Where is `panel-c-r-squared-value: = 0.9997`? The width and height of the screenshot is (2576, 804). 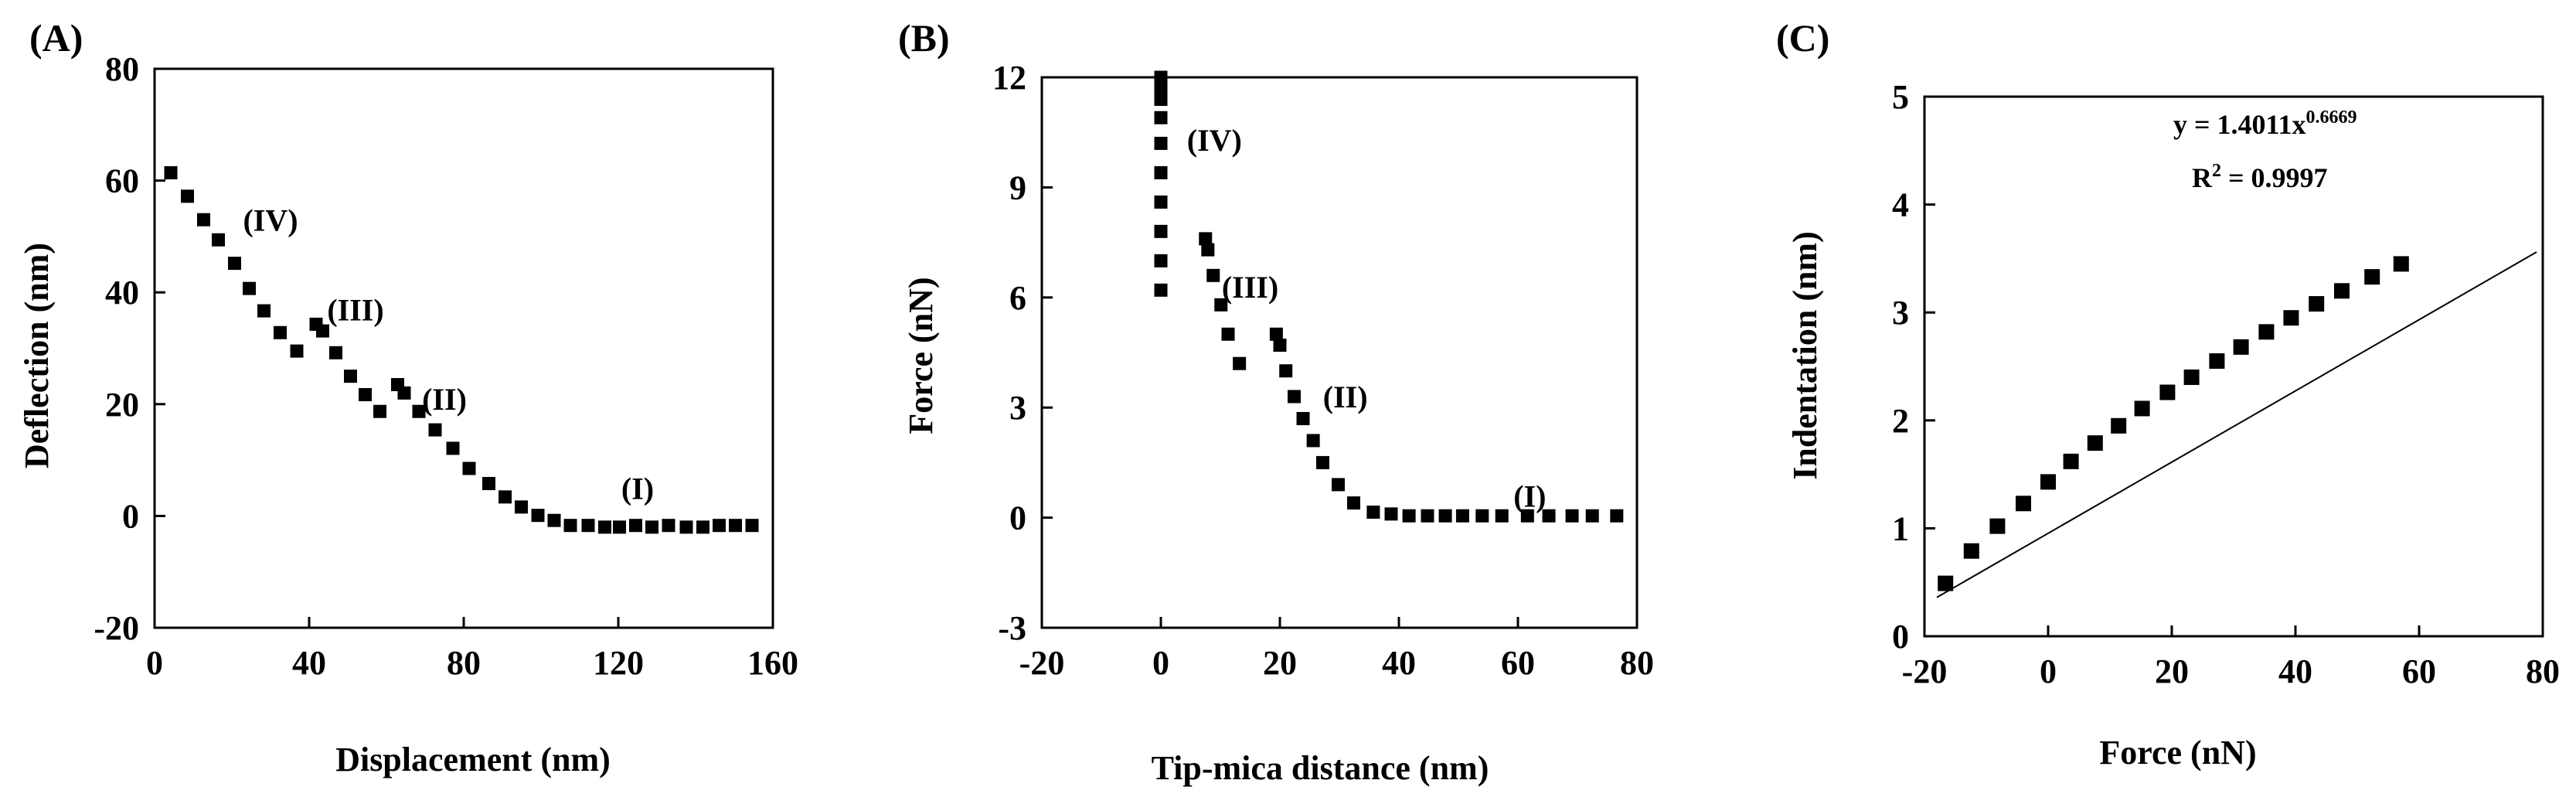 panel-c-r-squared-value: = 0.9997 is located at coordinates (2274, 178).